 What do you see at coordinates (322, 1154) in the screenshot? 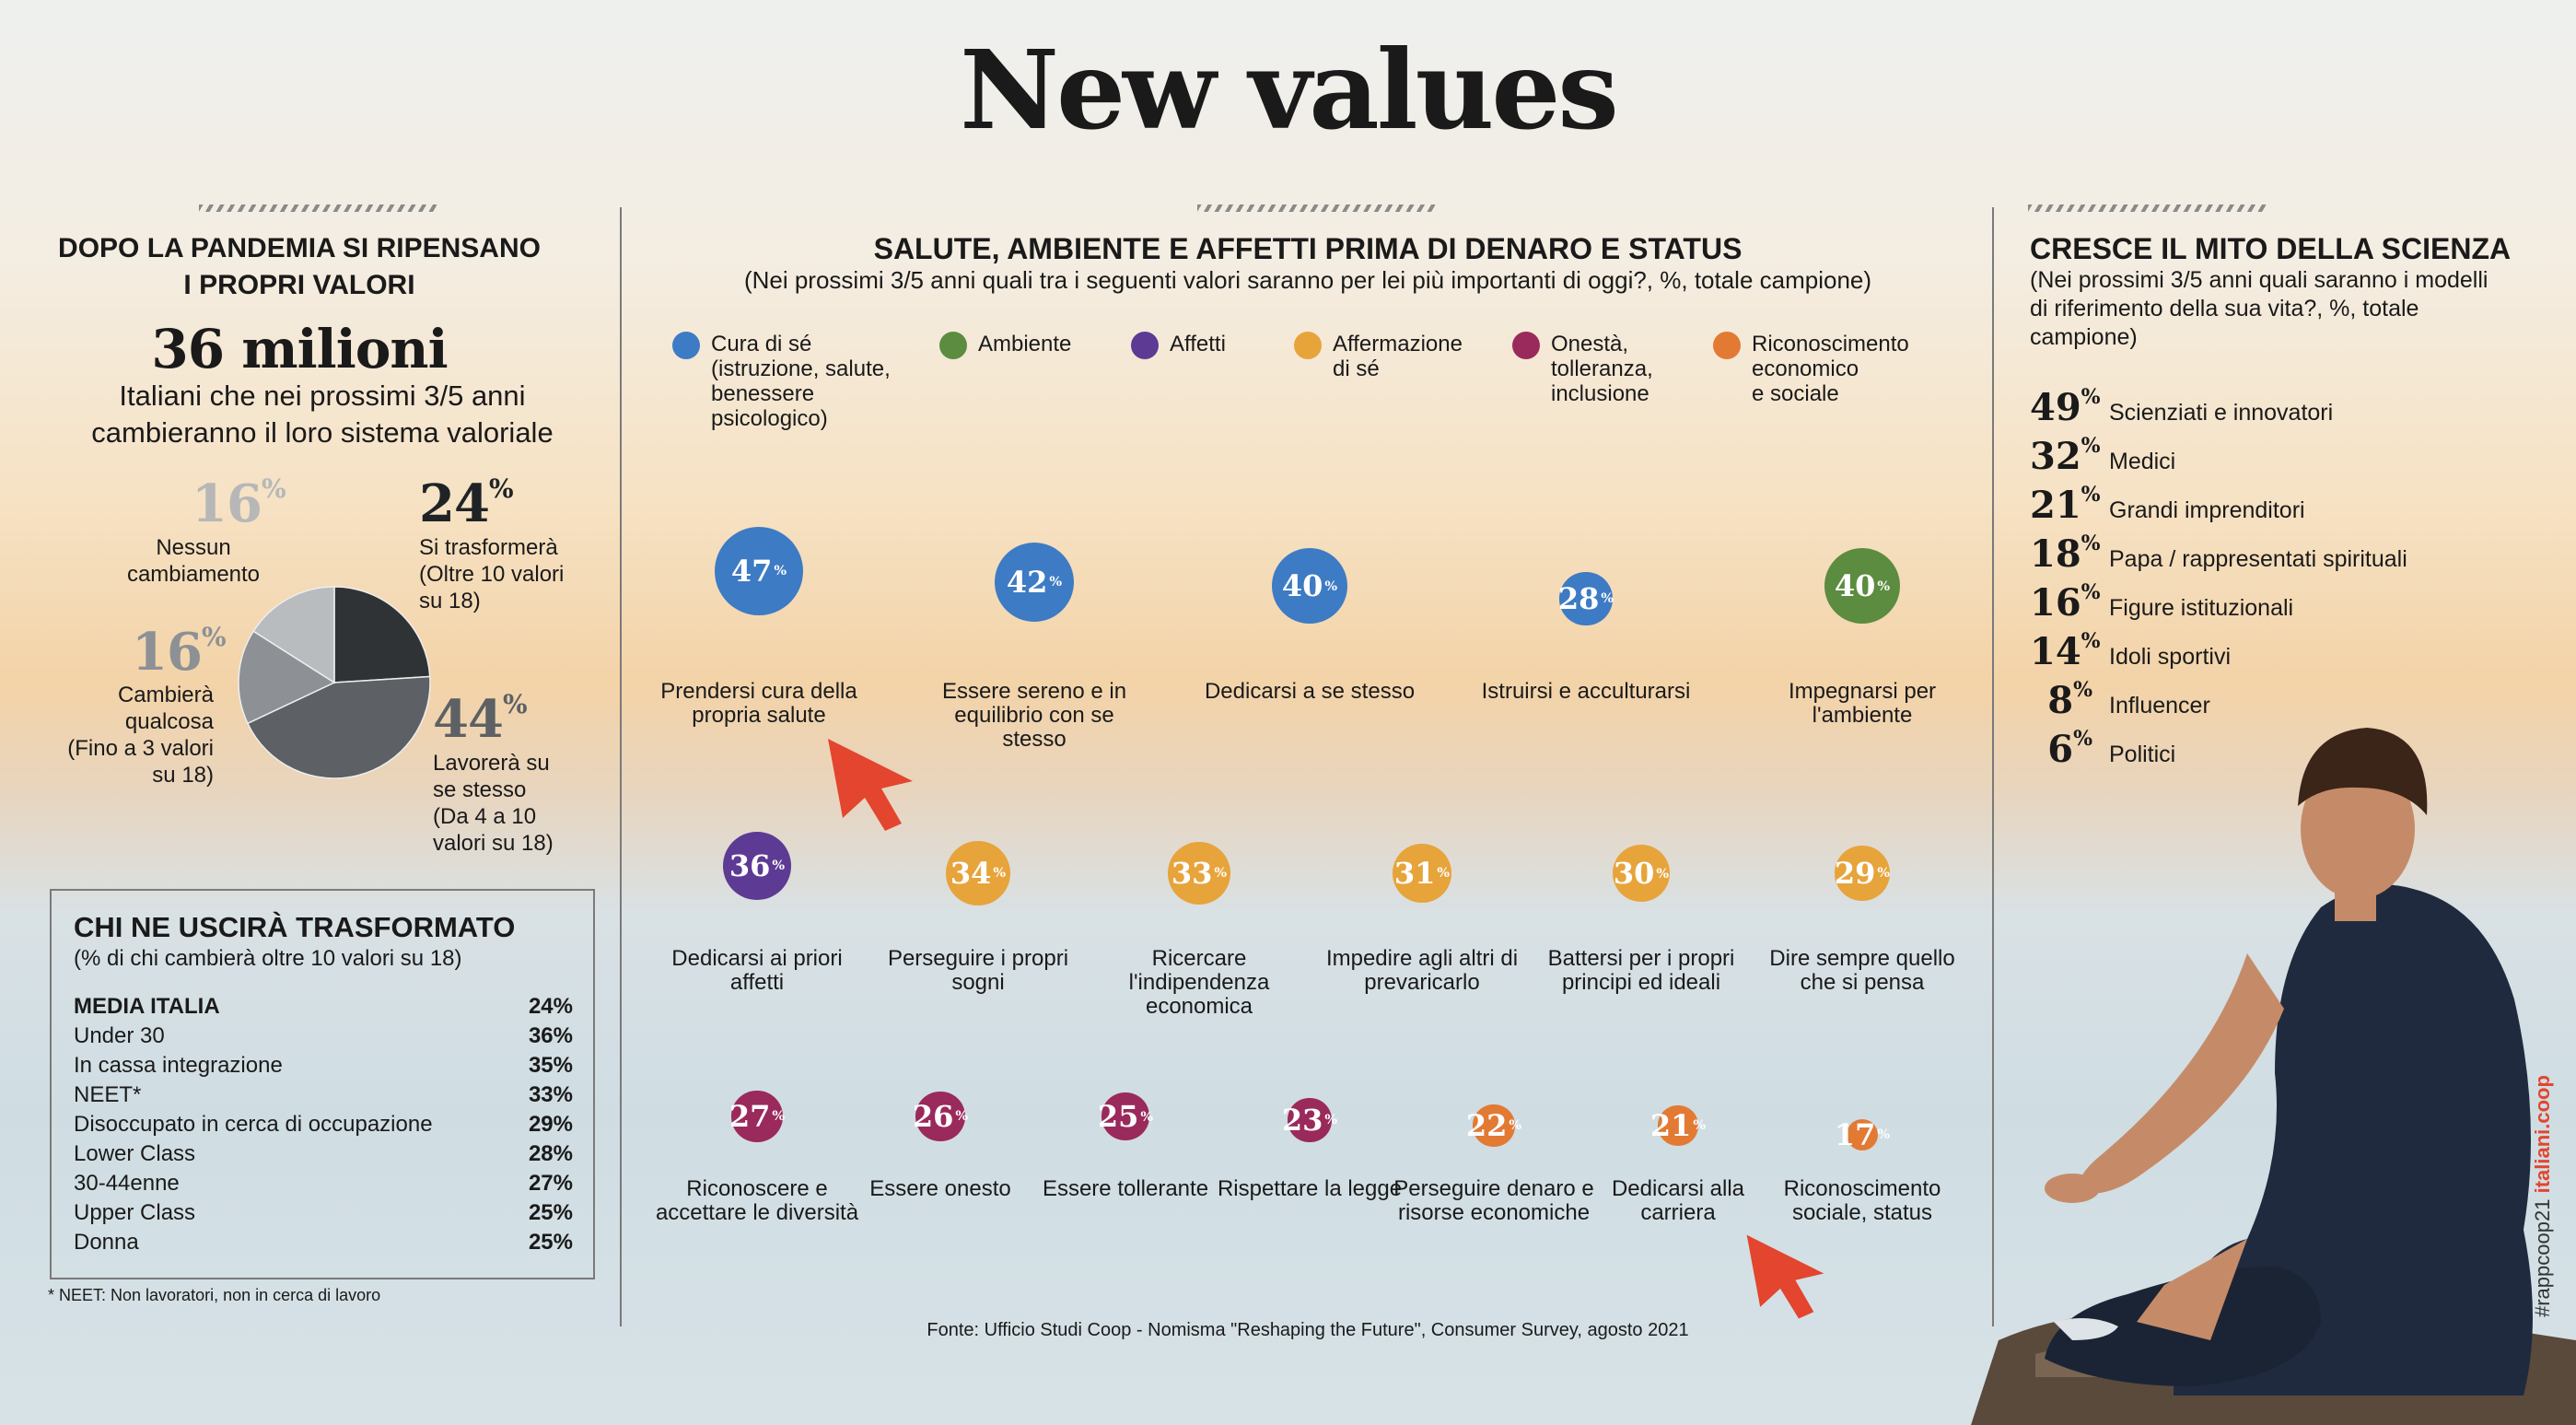
I see `table-row: Lower Class 28%` at bounding box center [322, 1154].